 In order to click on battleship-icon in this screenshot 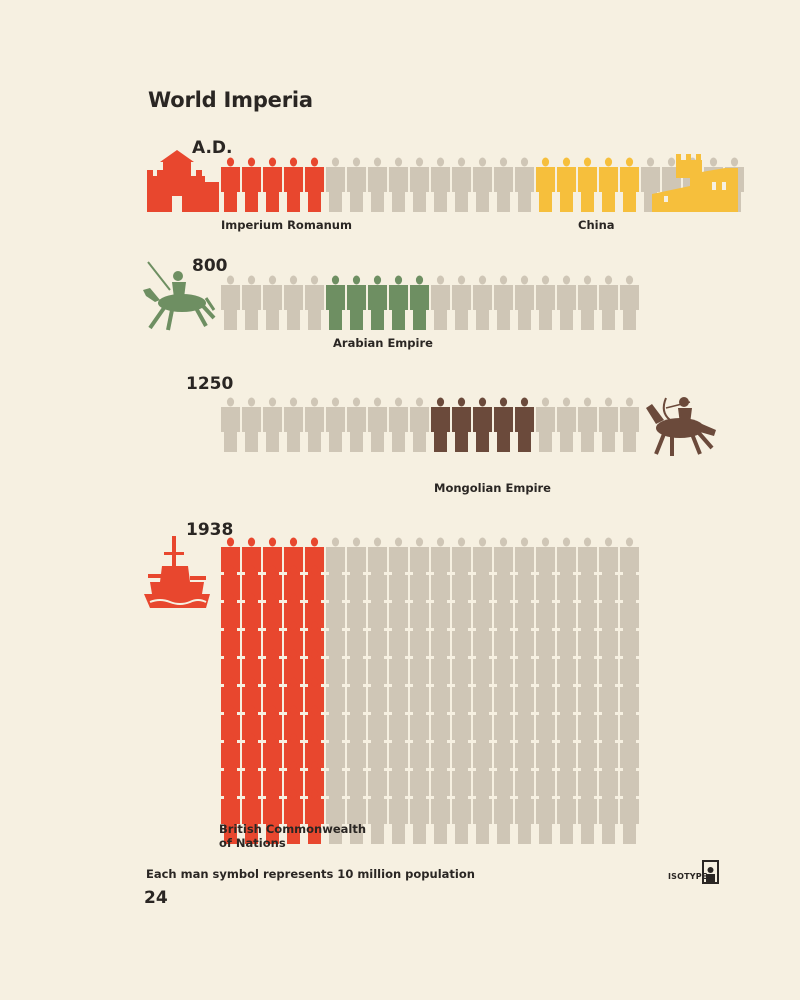, I will do `click(177, 572)`.